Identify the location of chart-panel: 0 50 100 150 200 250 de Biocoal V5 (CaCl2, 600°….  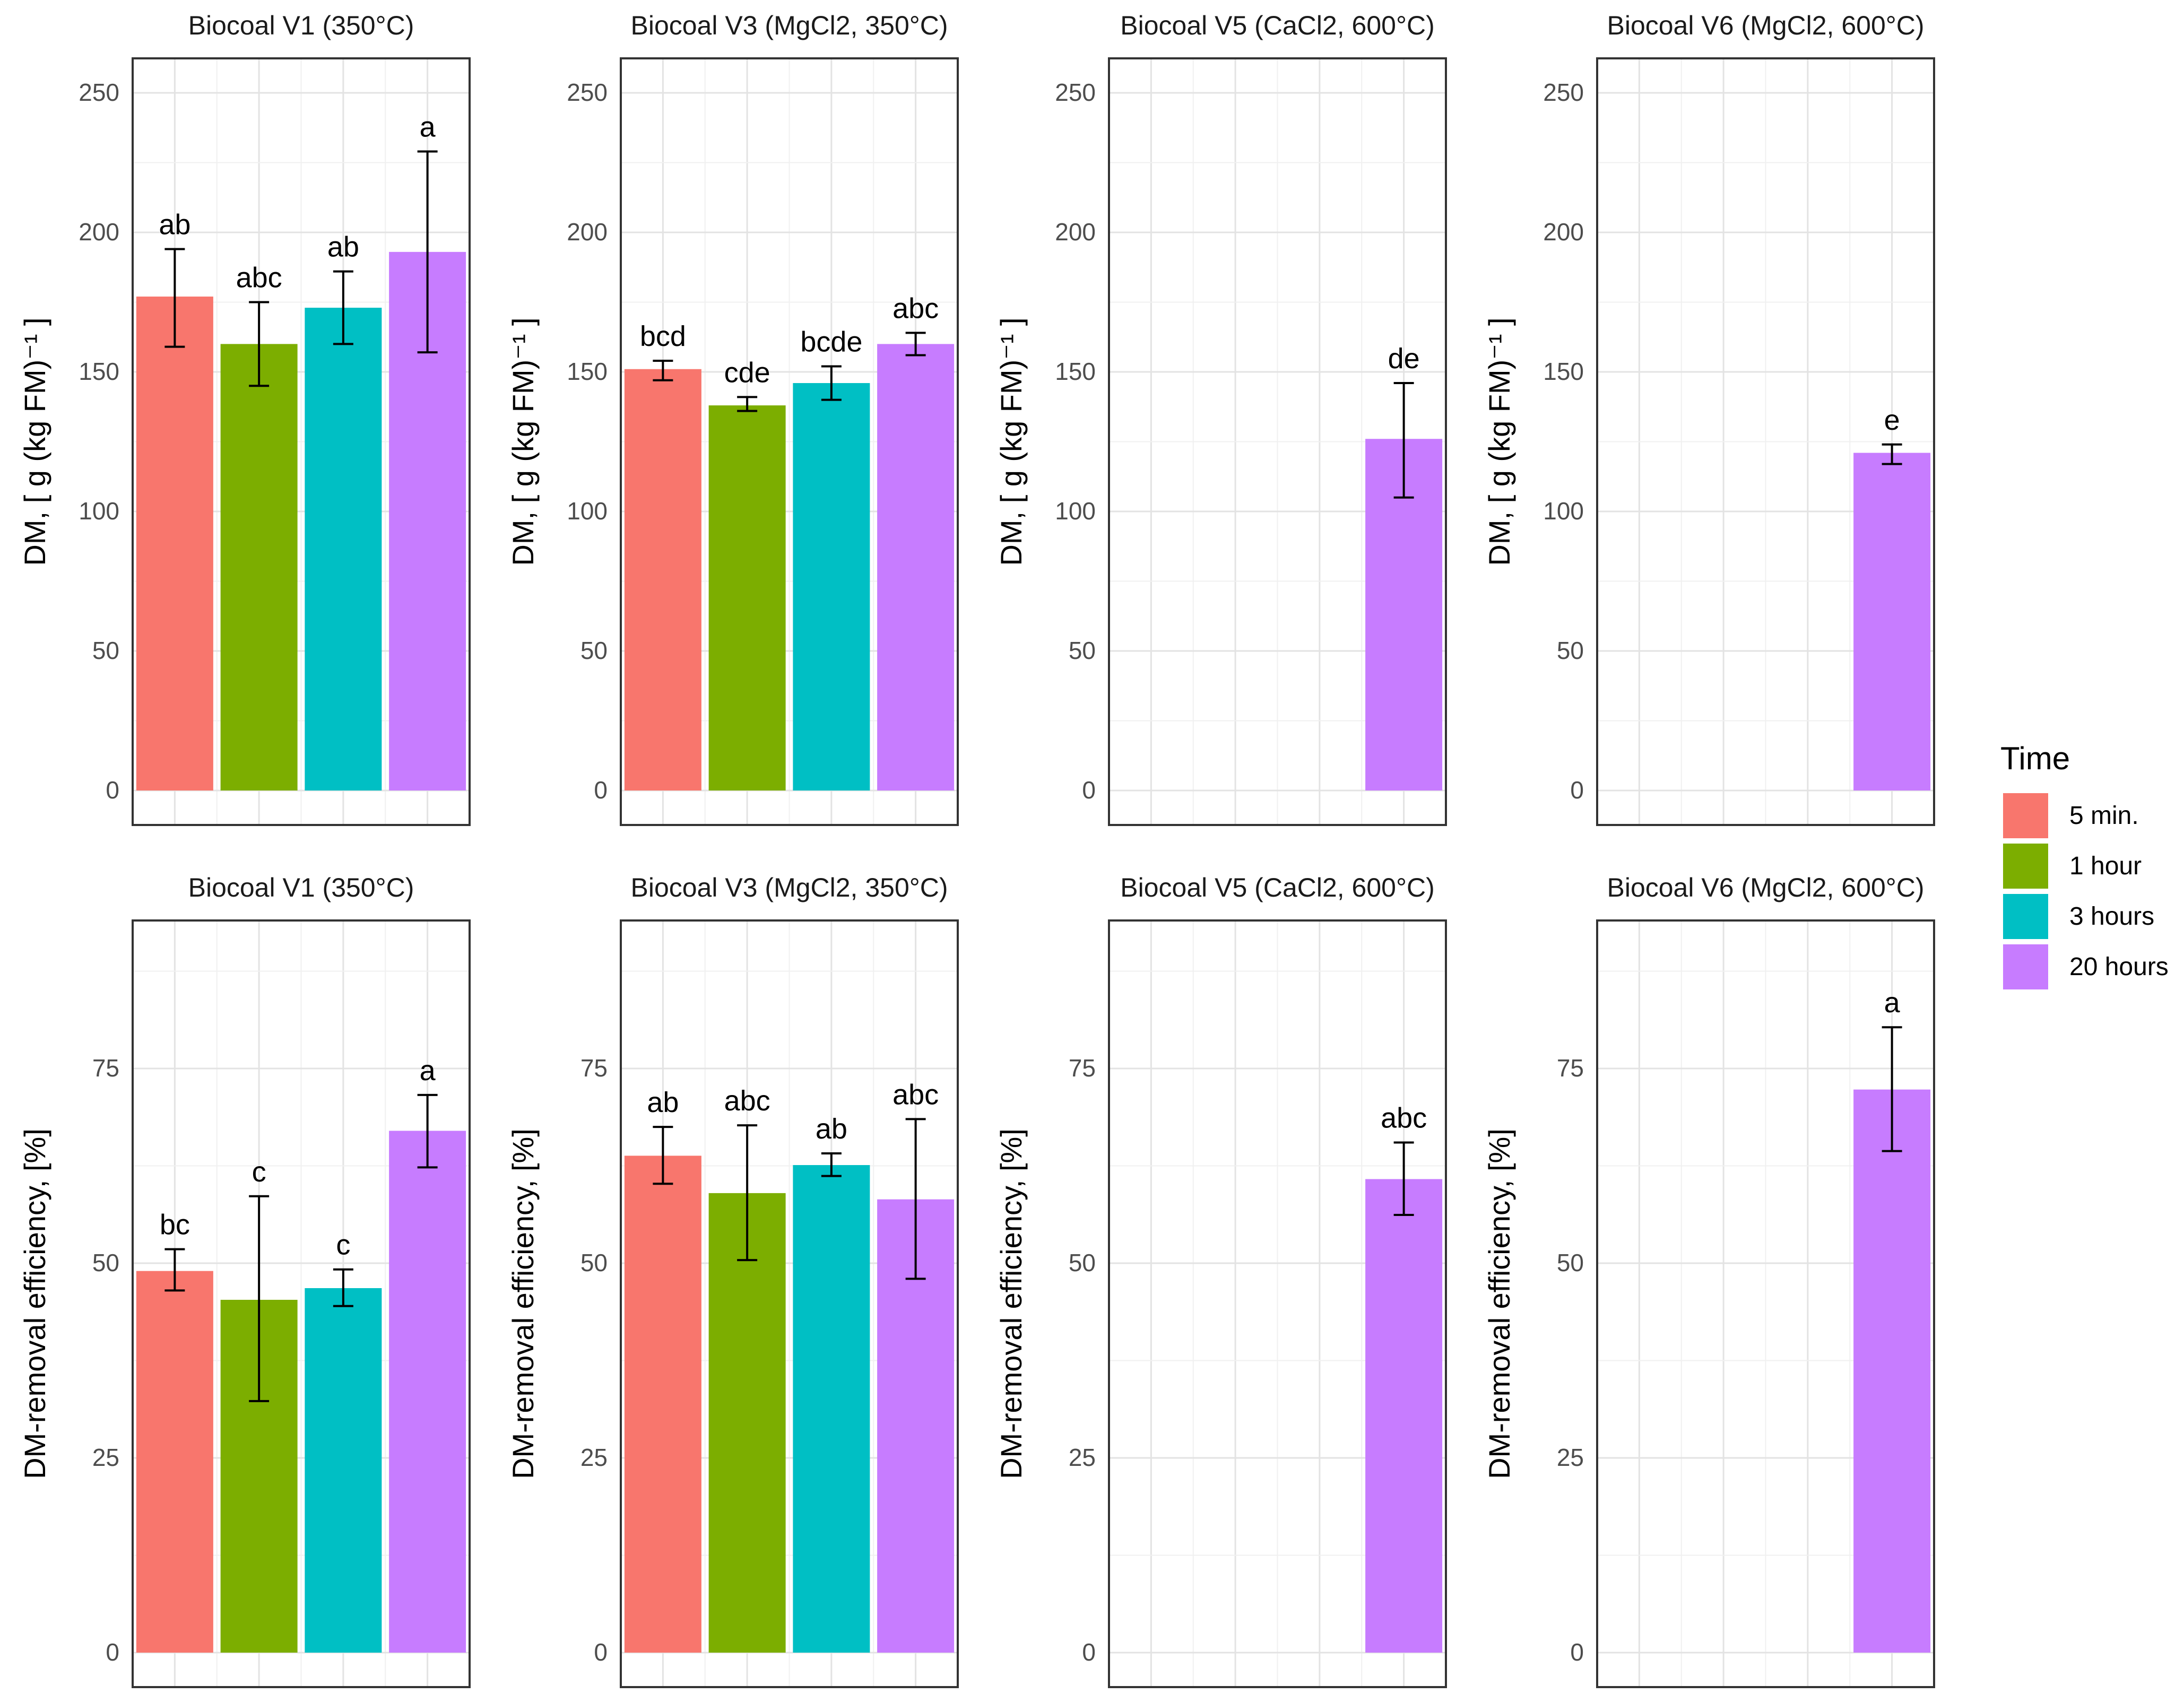
(1220, 418).